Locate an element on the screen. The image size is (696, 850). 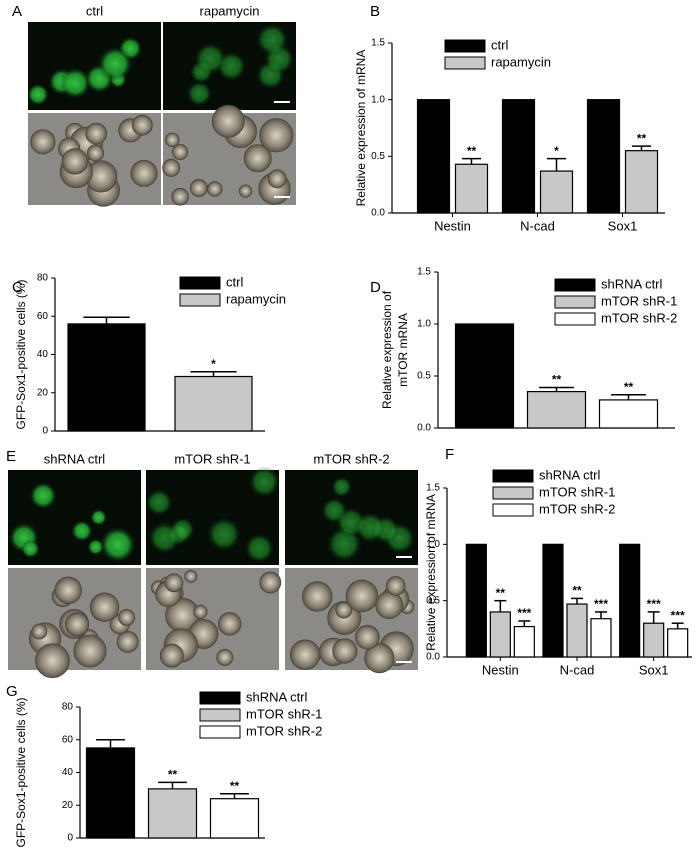
panel-label: G is located at coordinates (12, 691).